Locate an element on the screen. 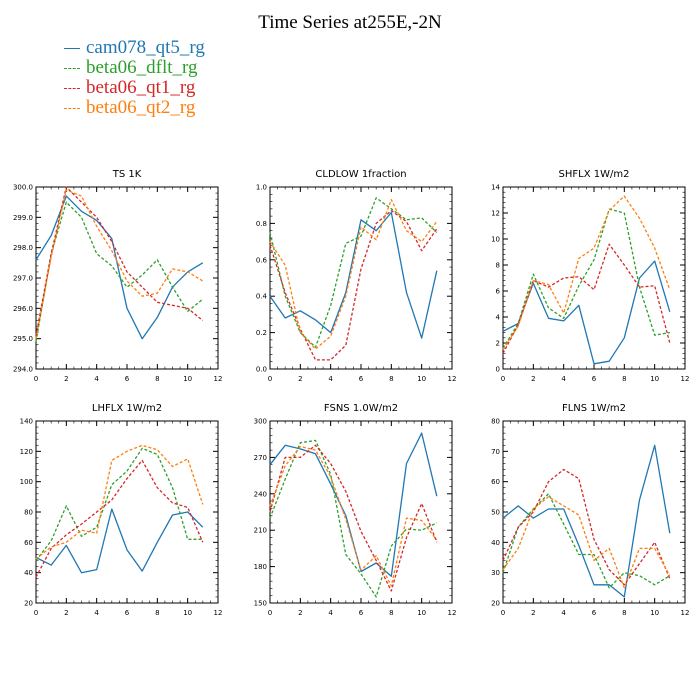  legend-label-cam078: cam078_qt5_rg is located at coordinates (145, 47).